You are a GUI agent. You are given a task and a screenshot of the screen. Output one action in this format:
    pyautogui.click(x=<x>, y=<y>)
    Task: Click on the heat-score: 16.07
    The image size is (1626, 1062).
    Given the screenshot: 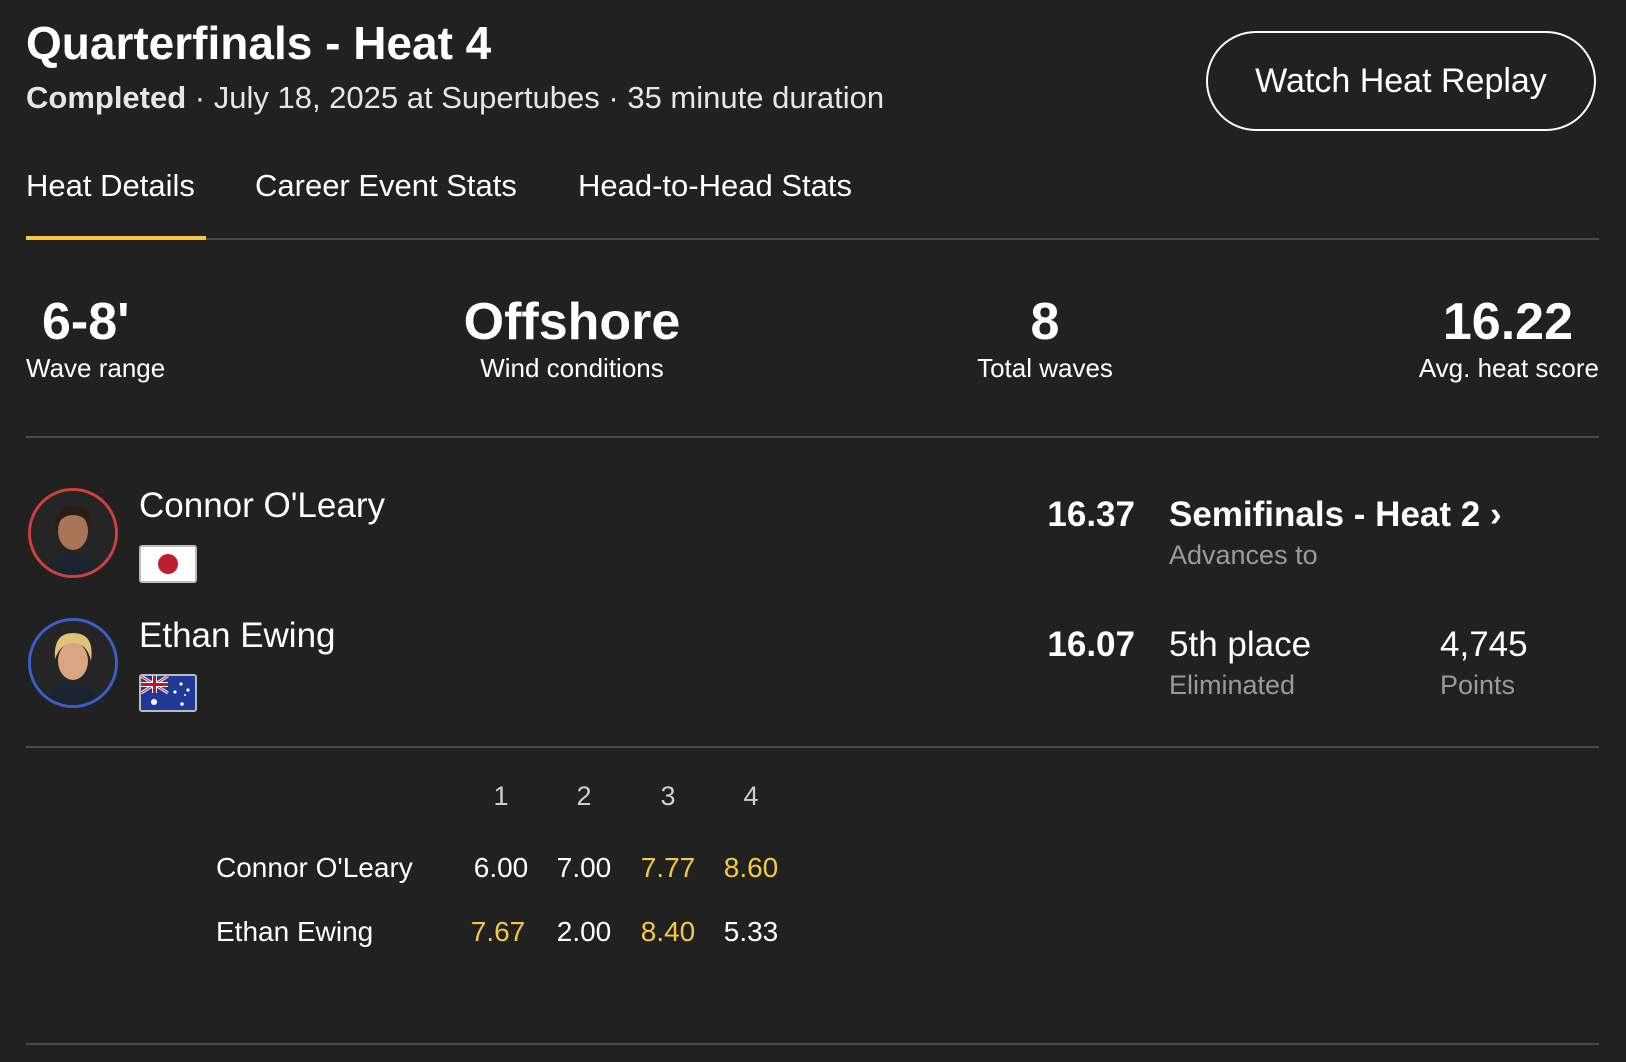 What is the action you would take?
    pyautogui.click(x=1091, y=644)
    